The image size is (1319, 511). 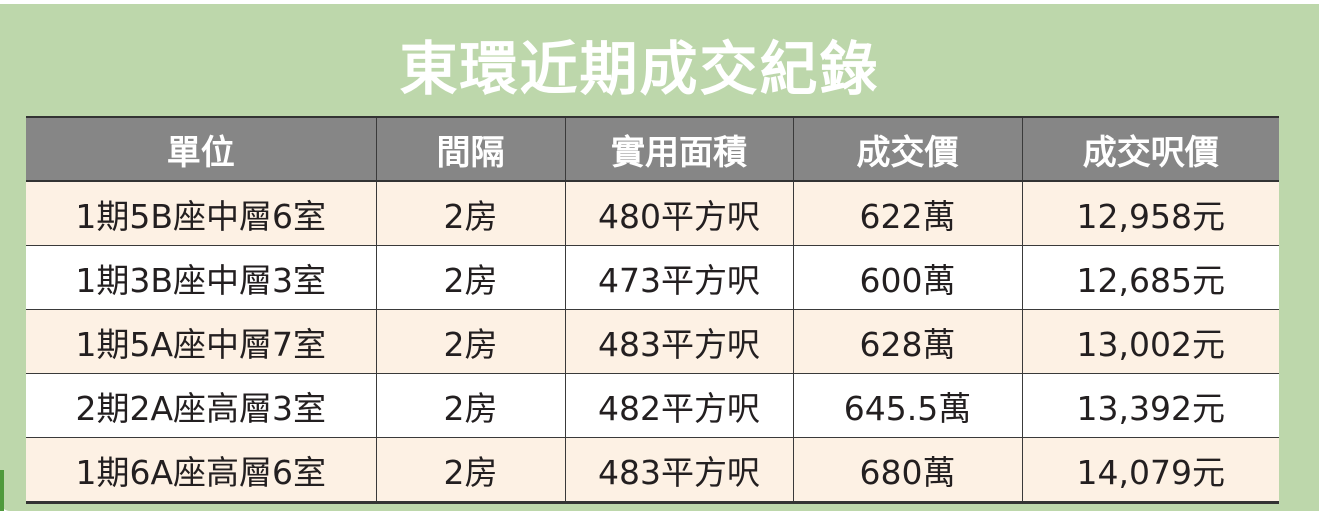 What do you see at coordinates (907, 149) in the screenshot?
I see `header-price: 成交價` at bounding box center [907, 149].